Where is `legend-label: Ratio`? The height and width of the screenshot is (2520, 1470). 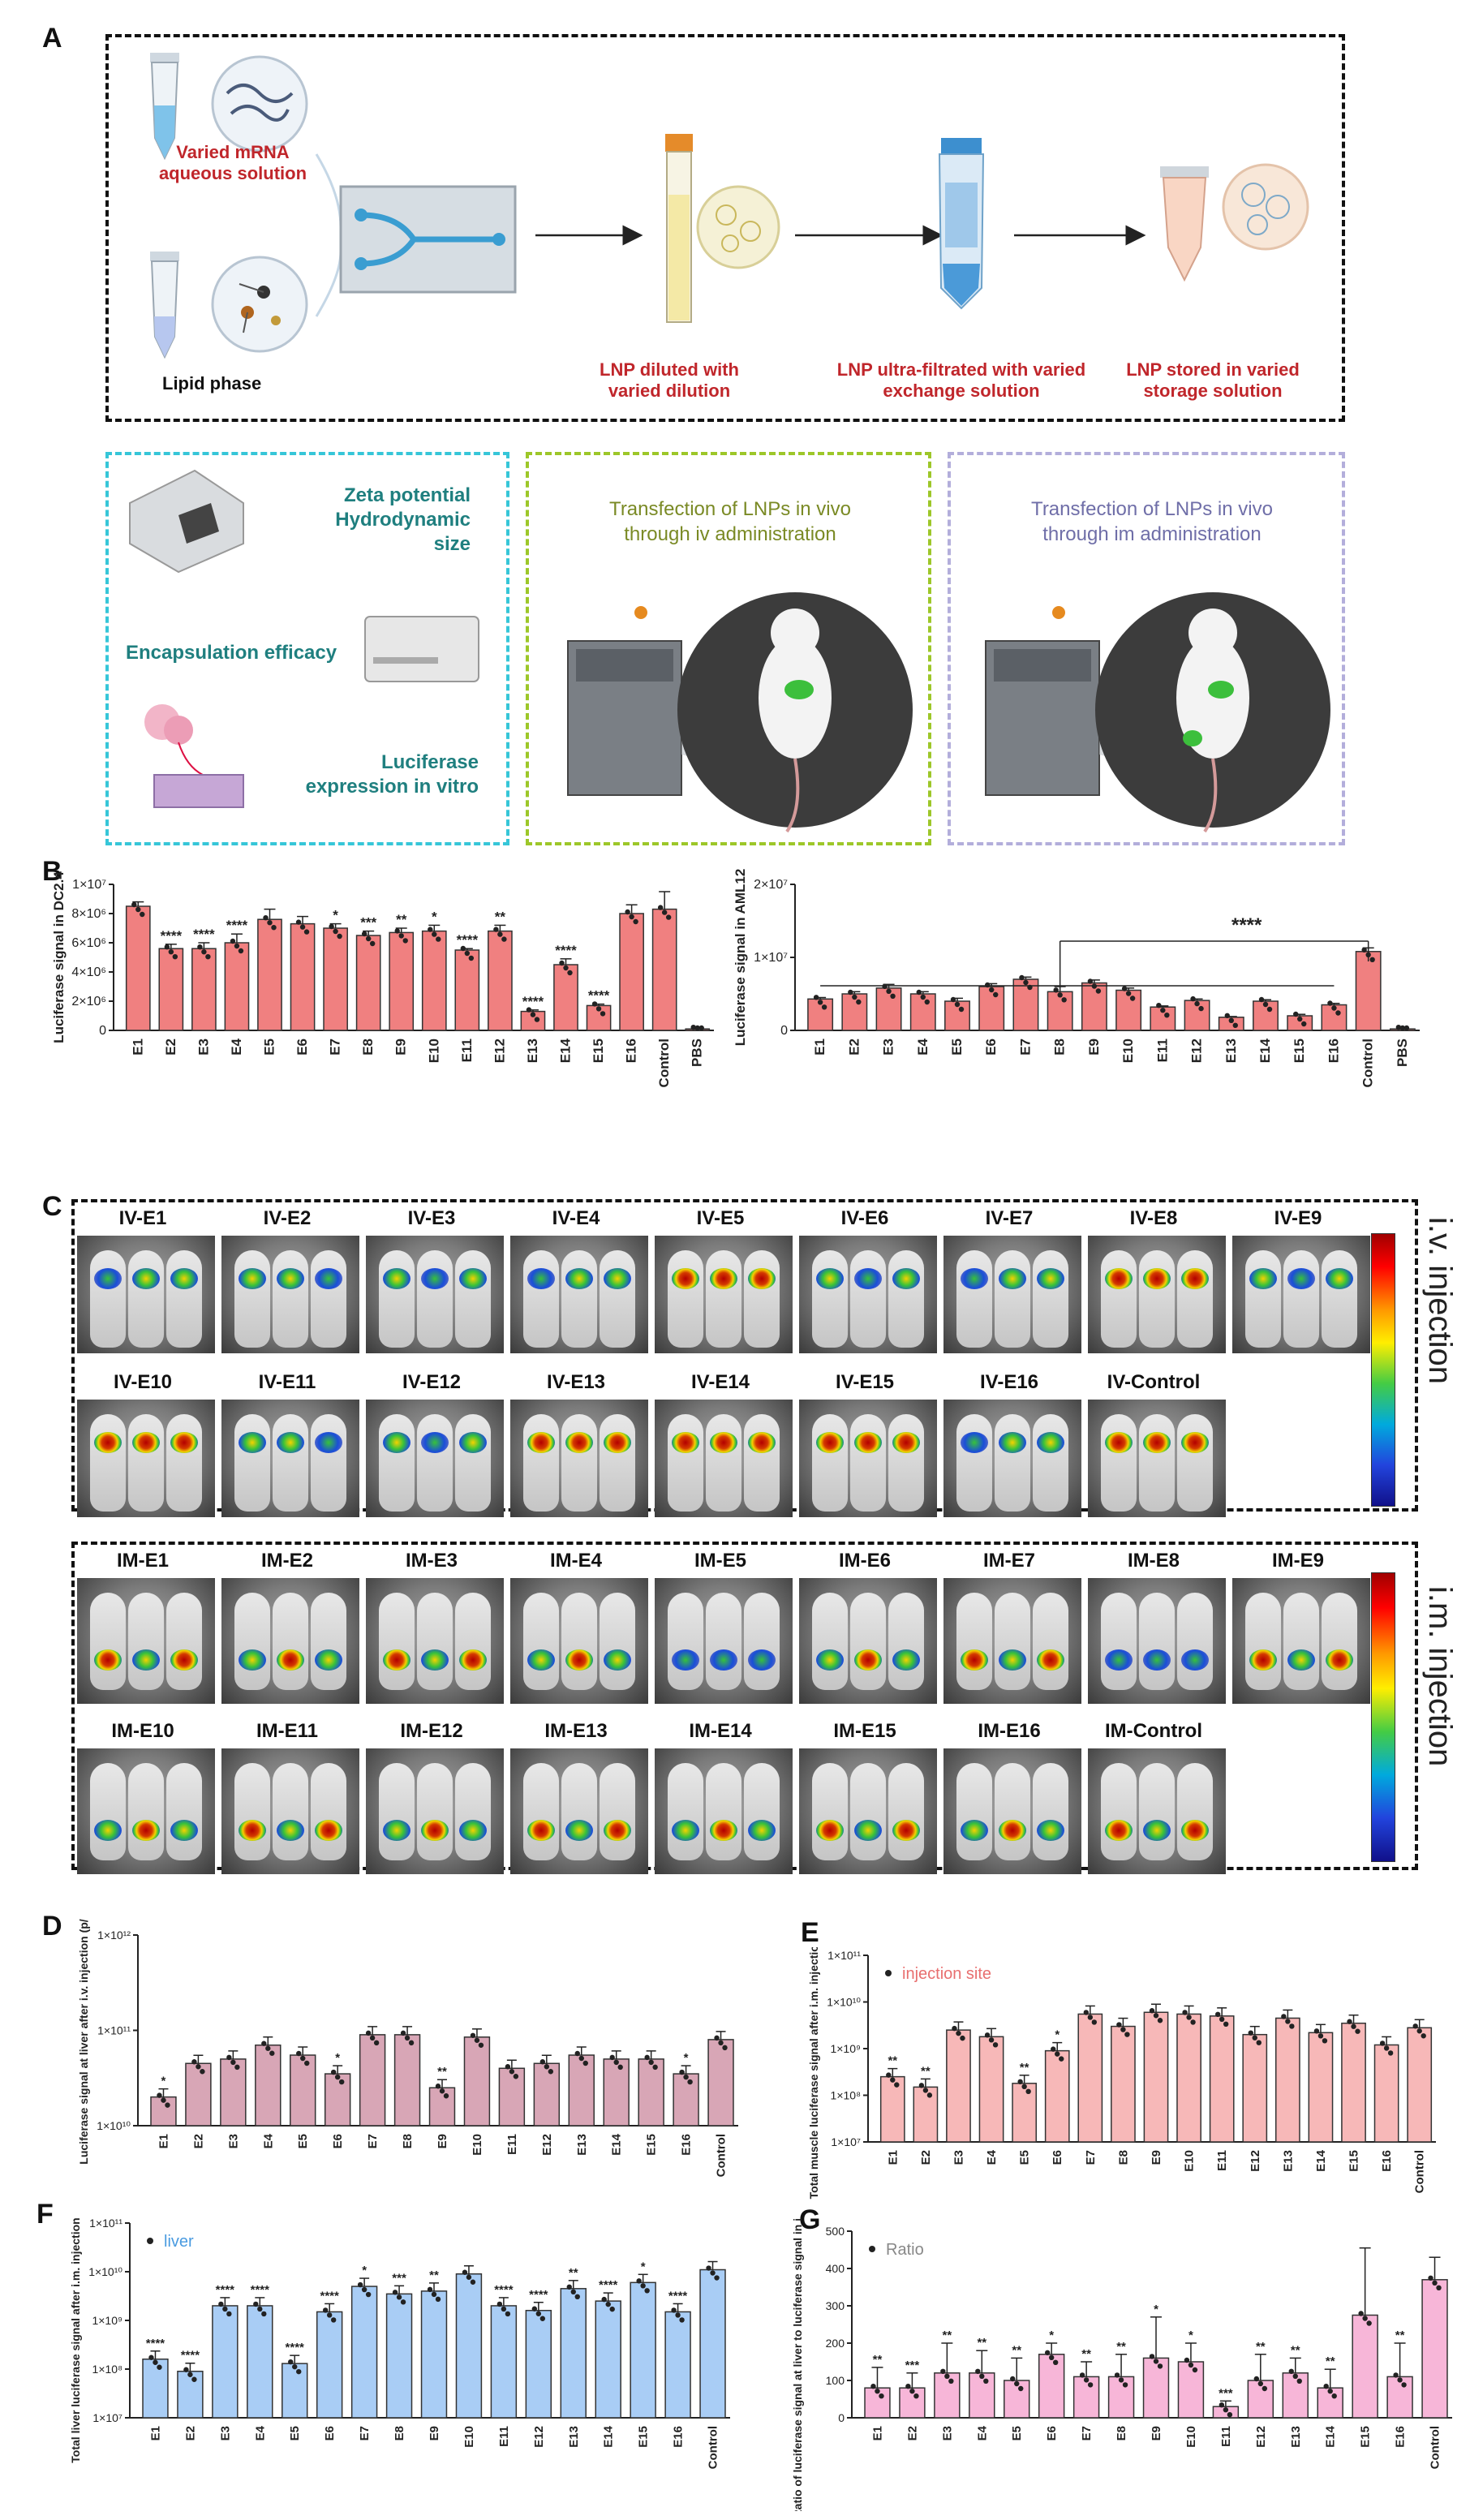
legend-label: Ratio is located at coordinates (905, 2250).